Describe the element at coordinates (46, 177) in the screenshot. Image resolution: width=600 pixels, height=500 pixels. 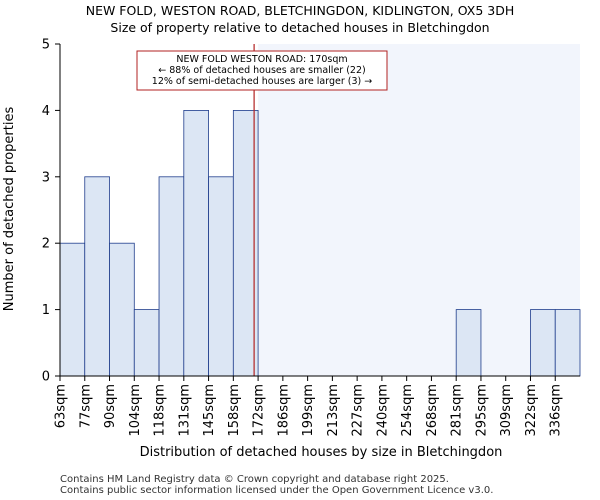
I see `y-tick-label: 3` at that location.